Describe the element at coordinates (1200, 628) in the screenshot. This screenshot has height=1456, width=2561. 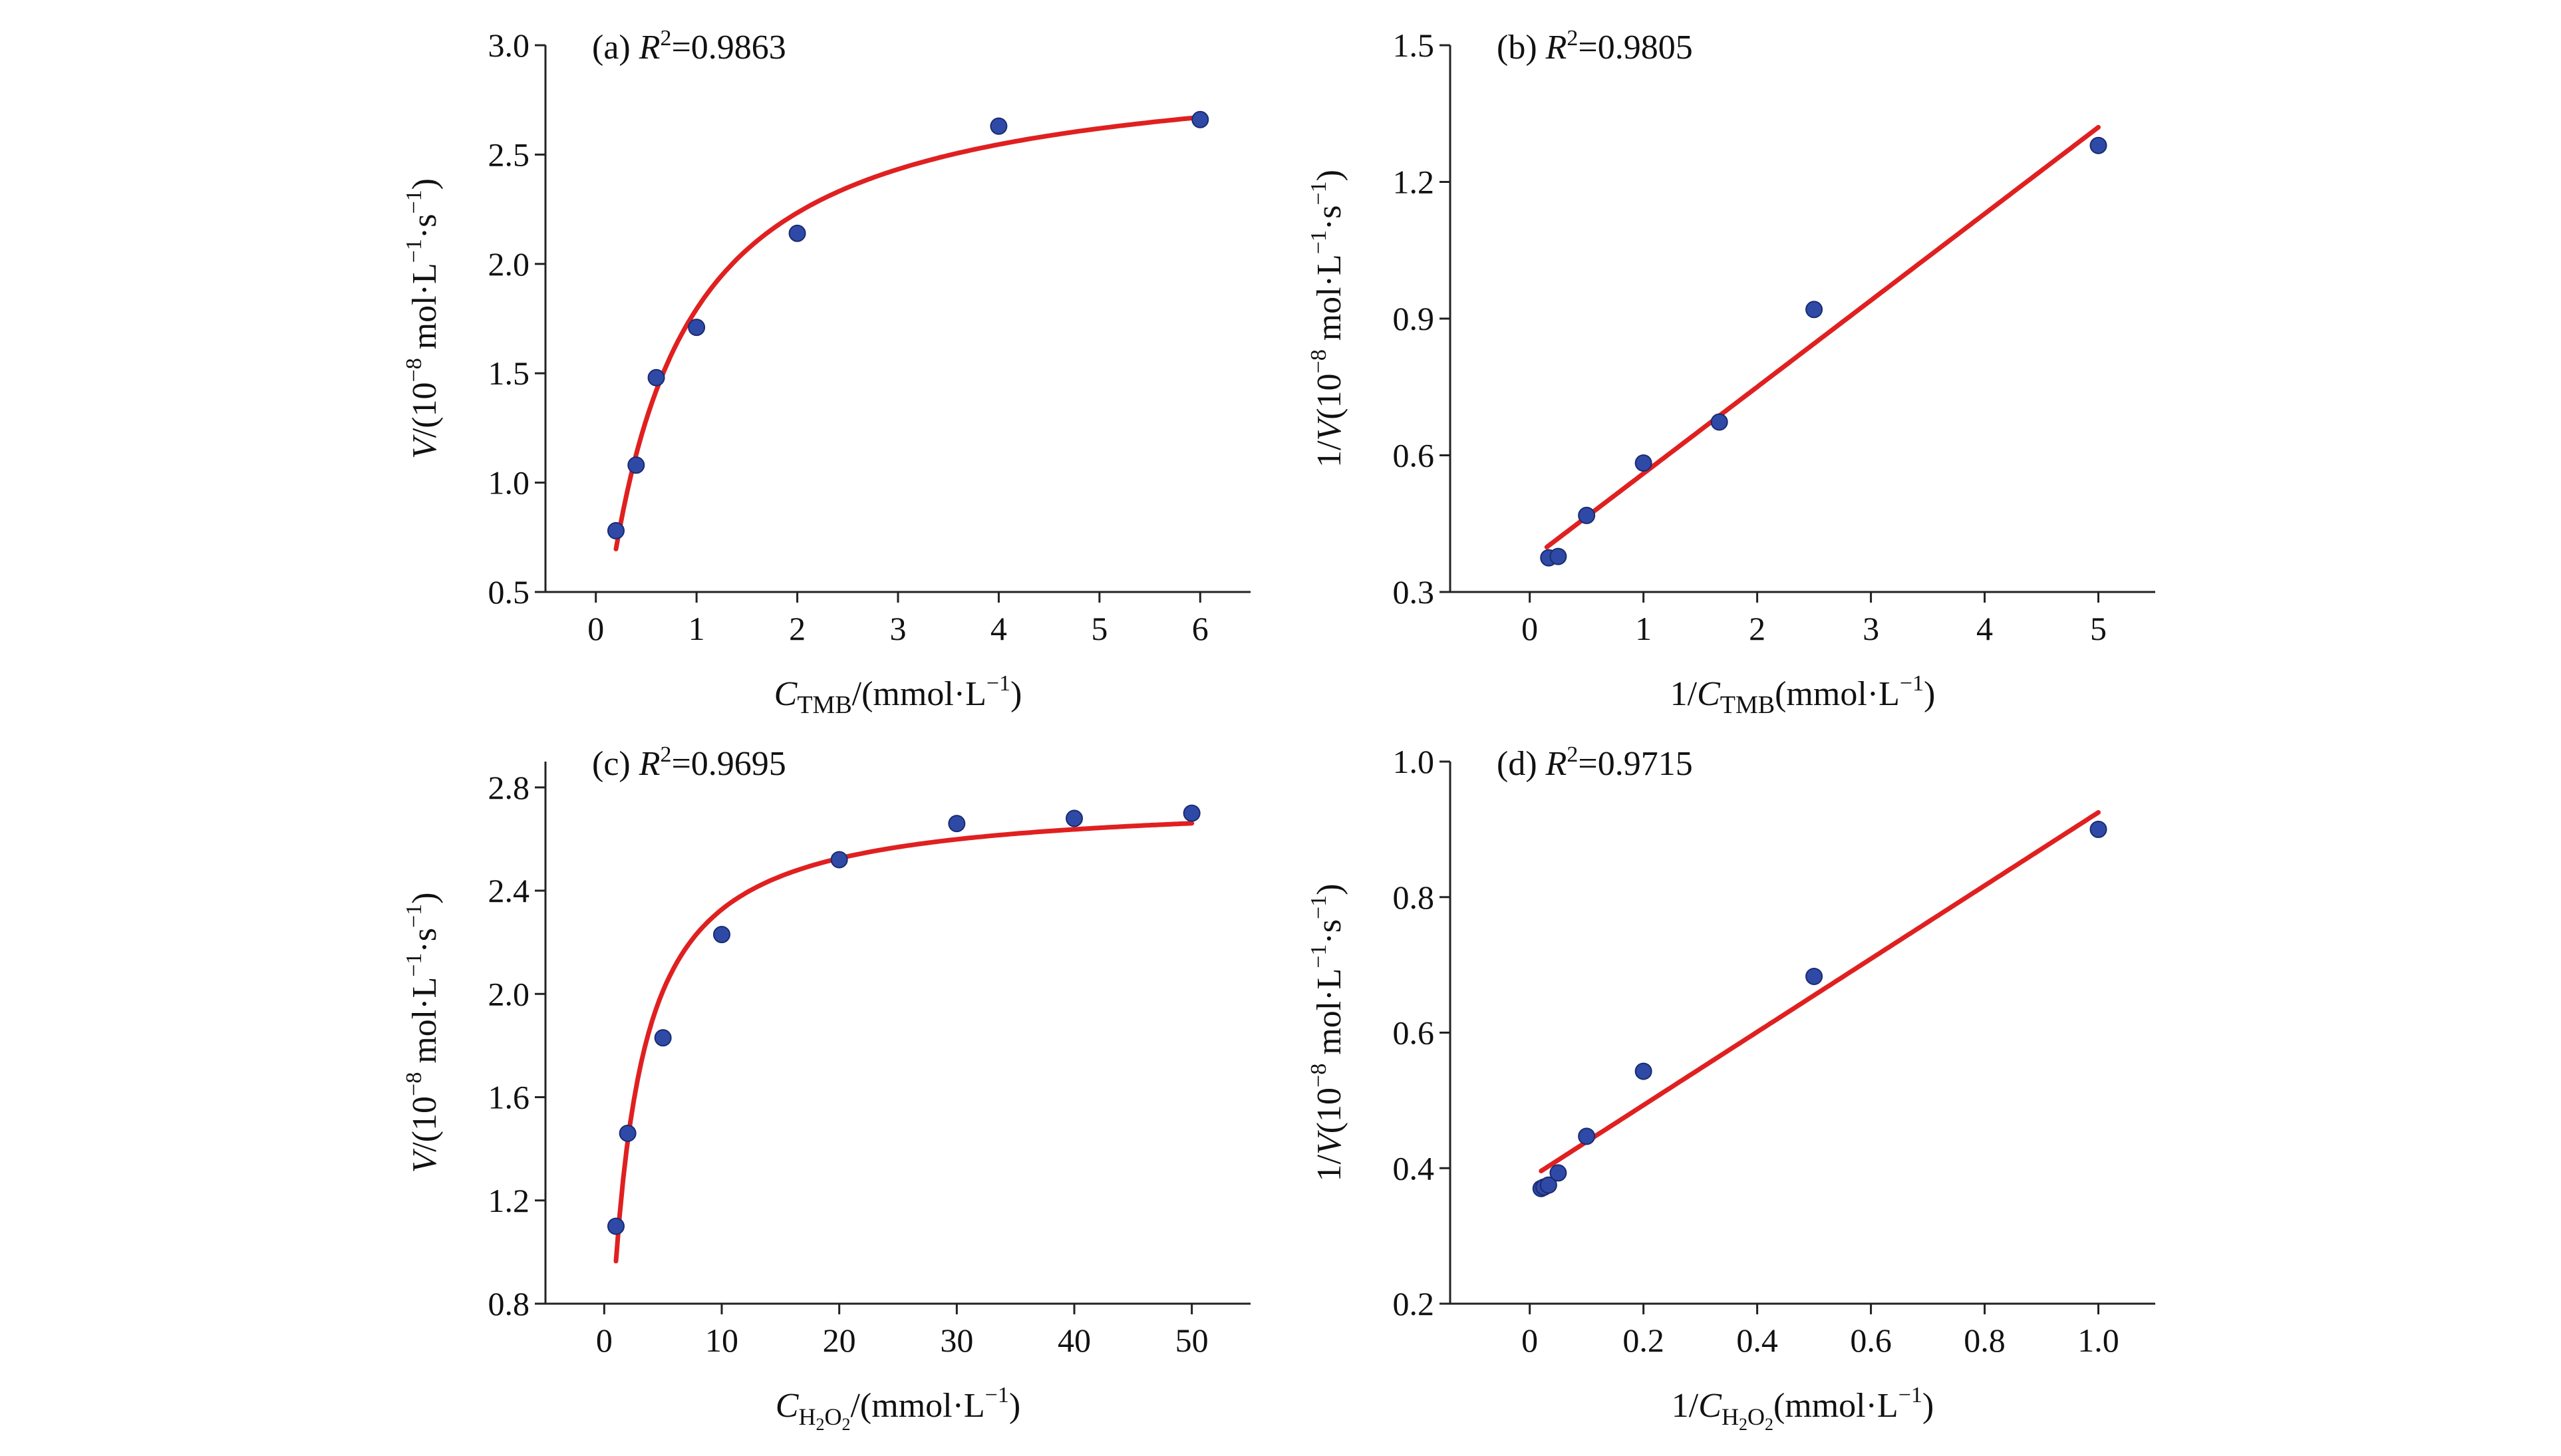
I see `x-tick-label: 6` at that location.